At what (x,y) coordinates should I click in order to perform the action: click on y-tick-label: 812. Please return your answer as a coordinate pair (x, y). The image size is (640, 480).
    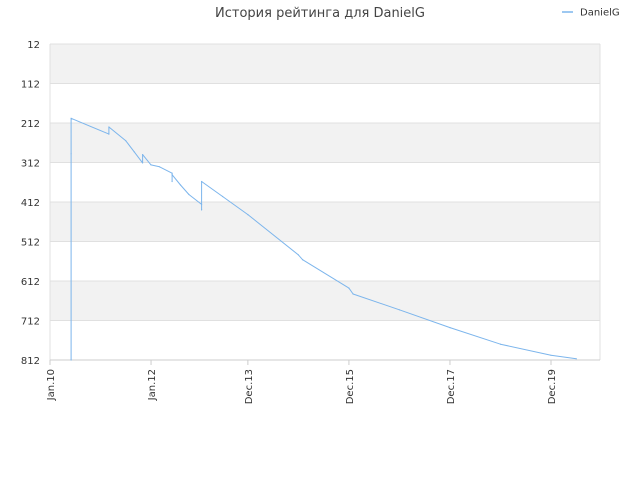
    Looking at the image, I should click on (30, 361).